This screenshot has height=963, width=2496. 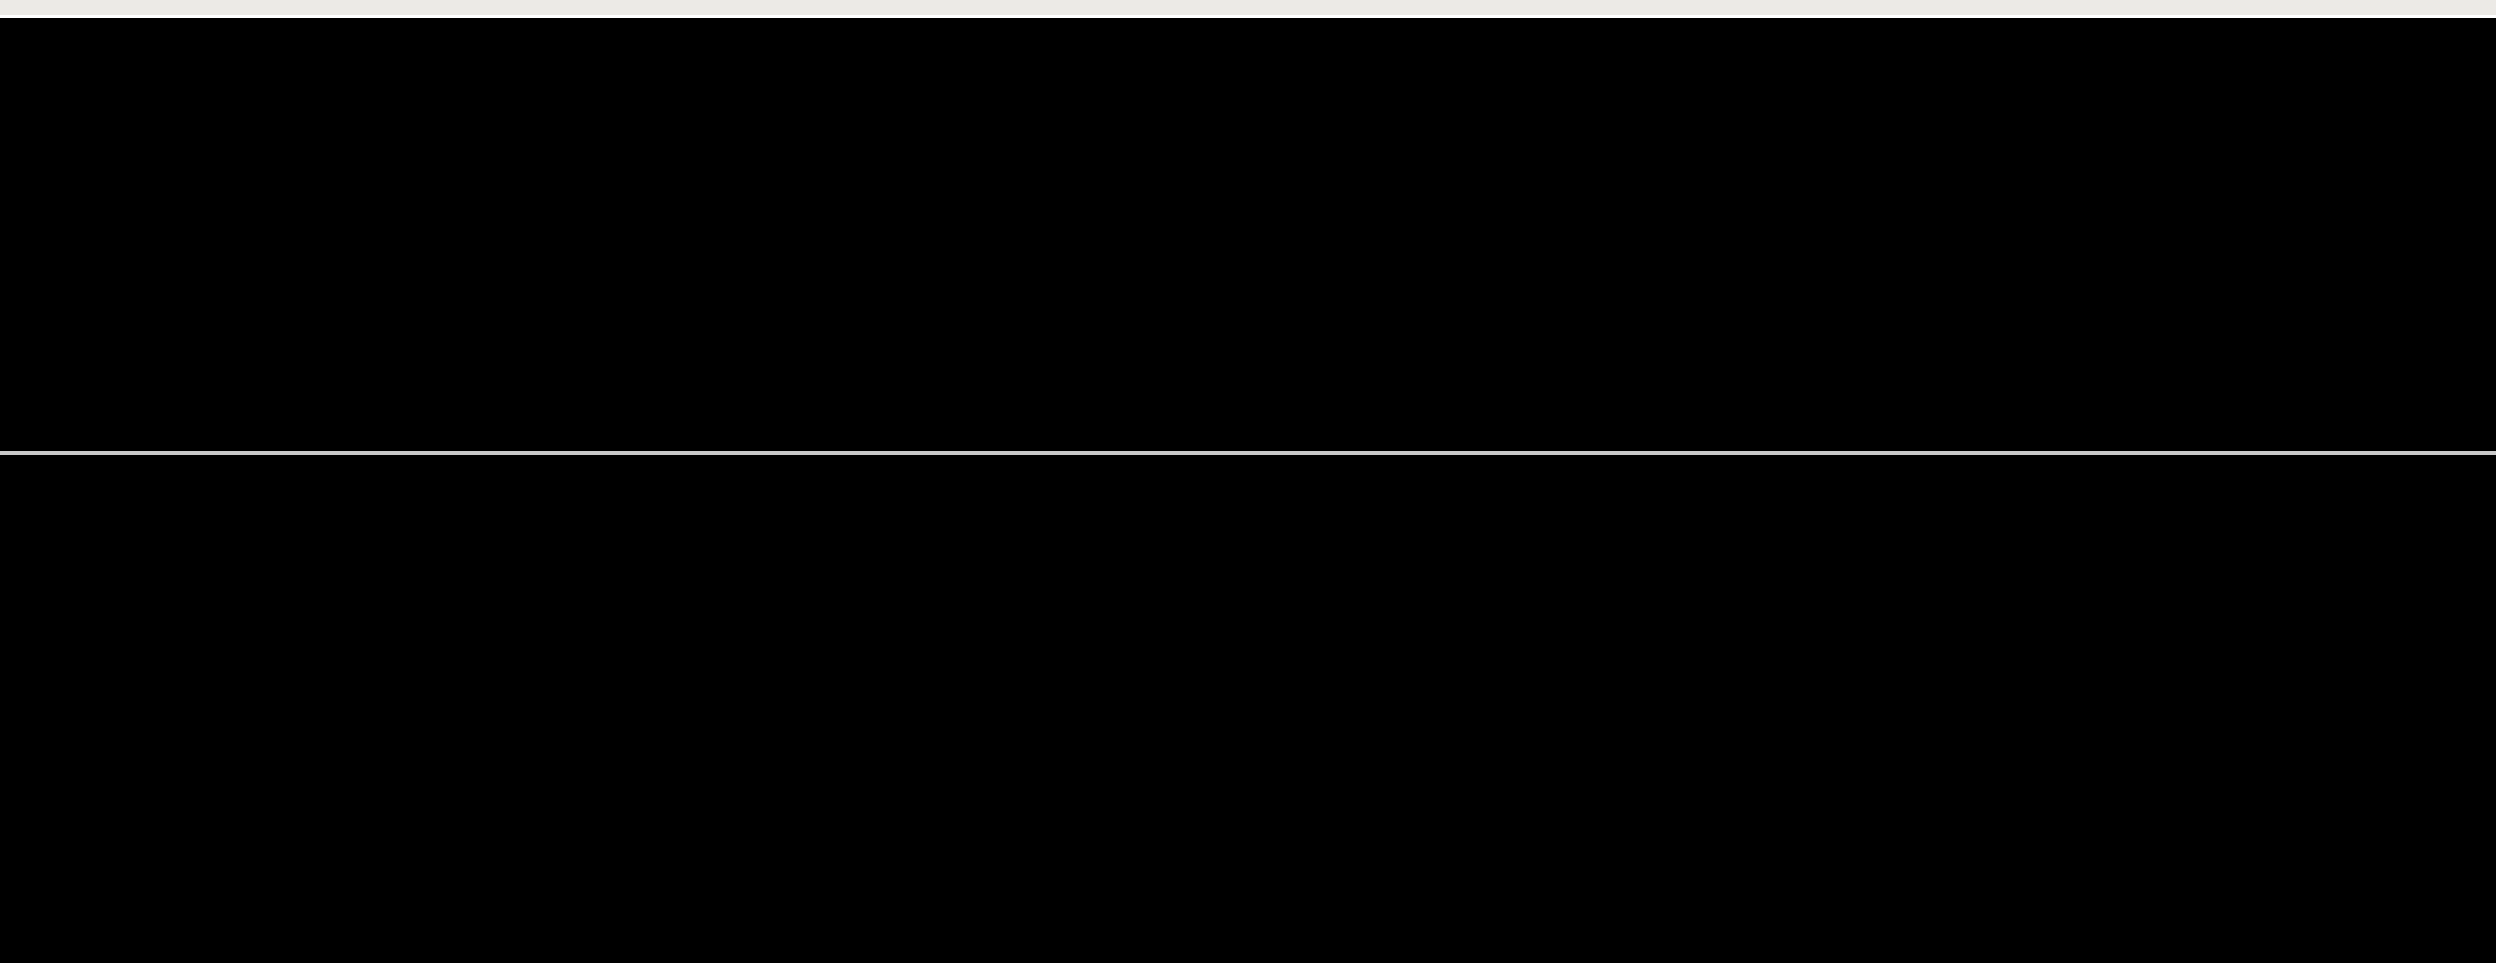 What do you see at coordinates (1248, 19) in the screenshot?
I see `toolbar-bottom-border` at bounding box center [1248, 19].